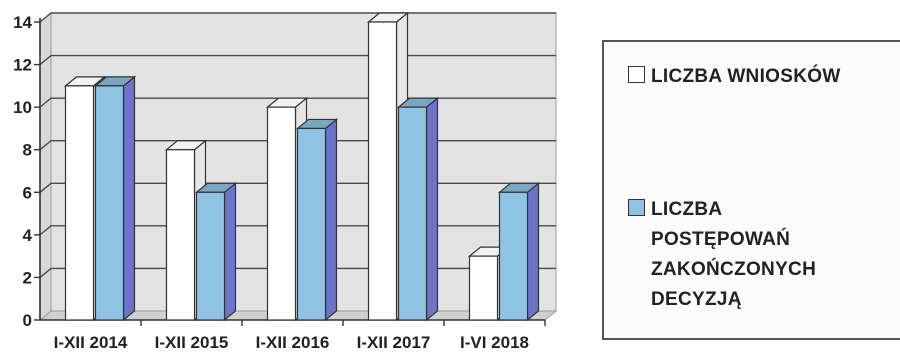 This screenshot has width=900, height=354. What do you see at coordinates (22, 65) in the screenshot?
I see `y-tick-label: 12` at bounding box center [22, 65].